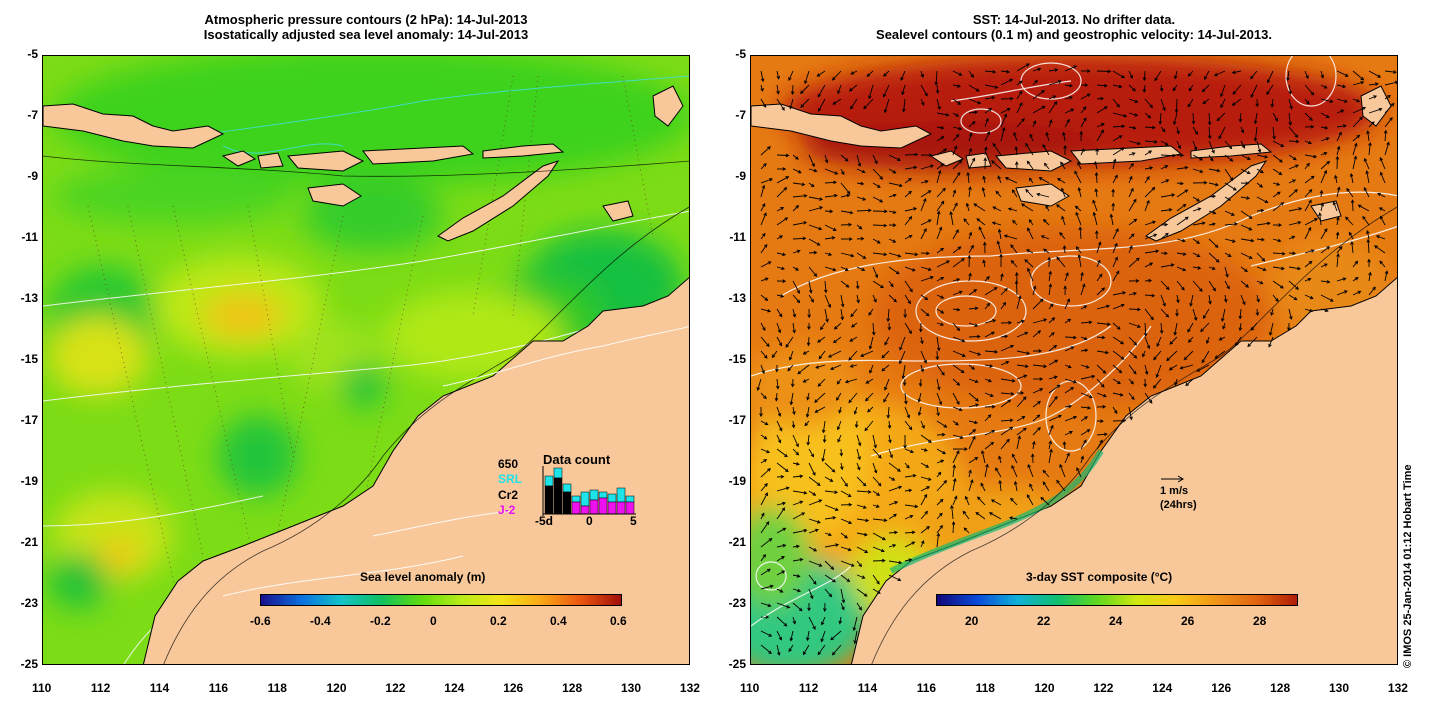 This screenshot has width=1440, height=710. What do you see at coordinates (576, 508) in the screenshot?
I see `histogram-bar-base` at bounding box center [576, 508].